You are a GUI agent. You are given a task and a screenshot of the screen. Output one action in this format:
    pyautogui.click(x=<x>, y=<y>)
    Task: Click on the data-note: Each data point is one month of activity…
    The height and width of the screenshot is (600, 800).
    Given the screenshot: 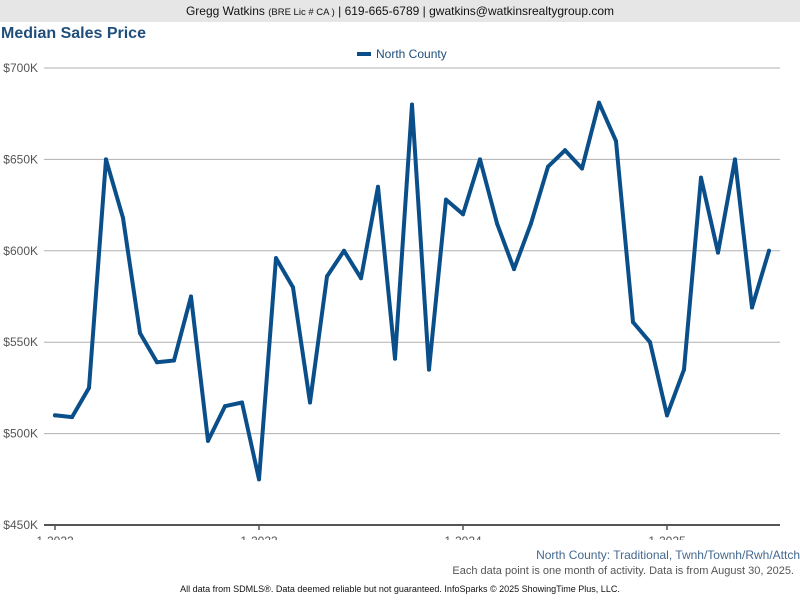 What is the action you would take?
    pyautogui.click(x=623, y=571)
    